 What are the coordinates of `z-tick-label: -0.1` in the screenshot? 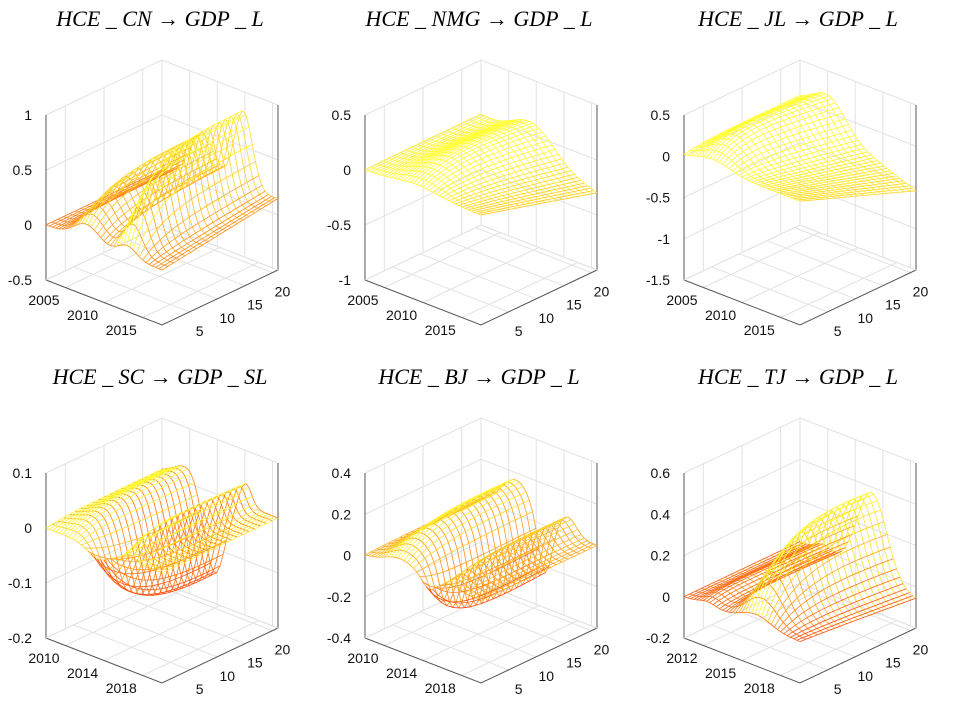 It's located at (20, 583).